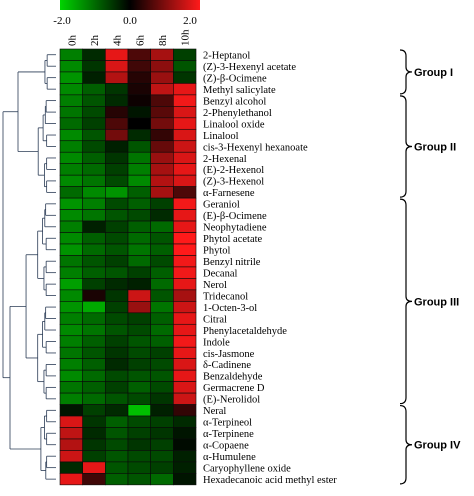  Describe the element at coordinates (225, 296) in the screenshot. I see `row-label: Tridecanol` at that location.